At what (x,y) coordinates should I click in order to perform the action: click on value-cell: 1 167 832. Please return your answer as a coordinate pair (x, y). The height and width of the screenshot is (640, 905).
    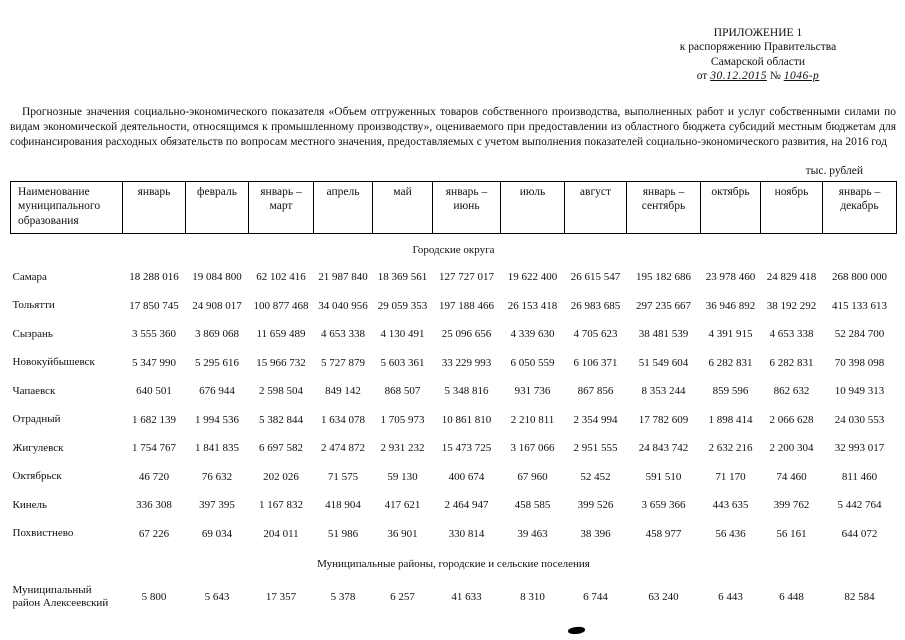
    Looking at the image, I should click on (281, 505).